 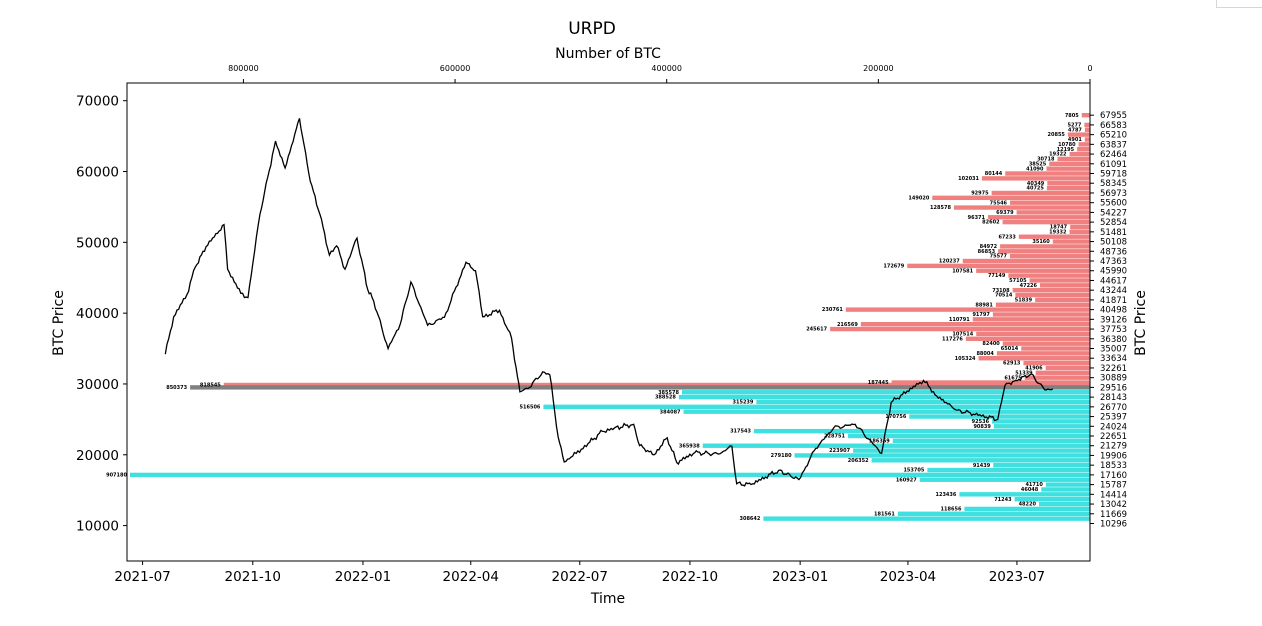 What do you see at coordinates (952, 339) in the screenshot?
I see `urpd-bar-label: 117276` at bounding box center [952, 339].